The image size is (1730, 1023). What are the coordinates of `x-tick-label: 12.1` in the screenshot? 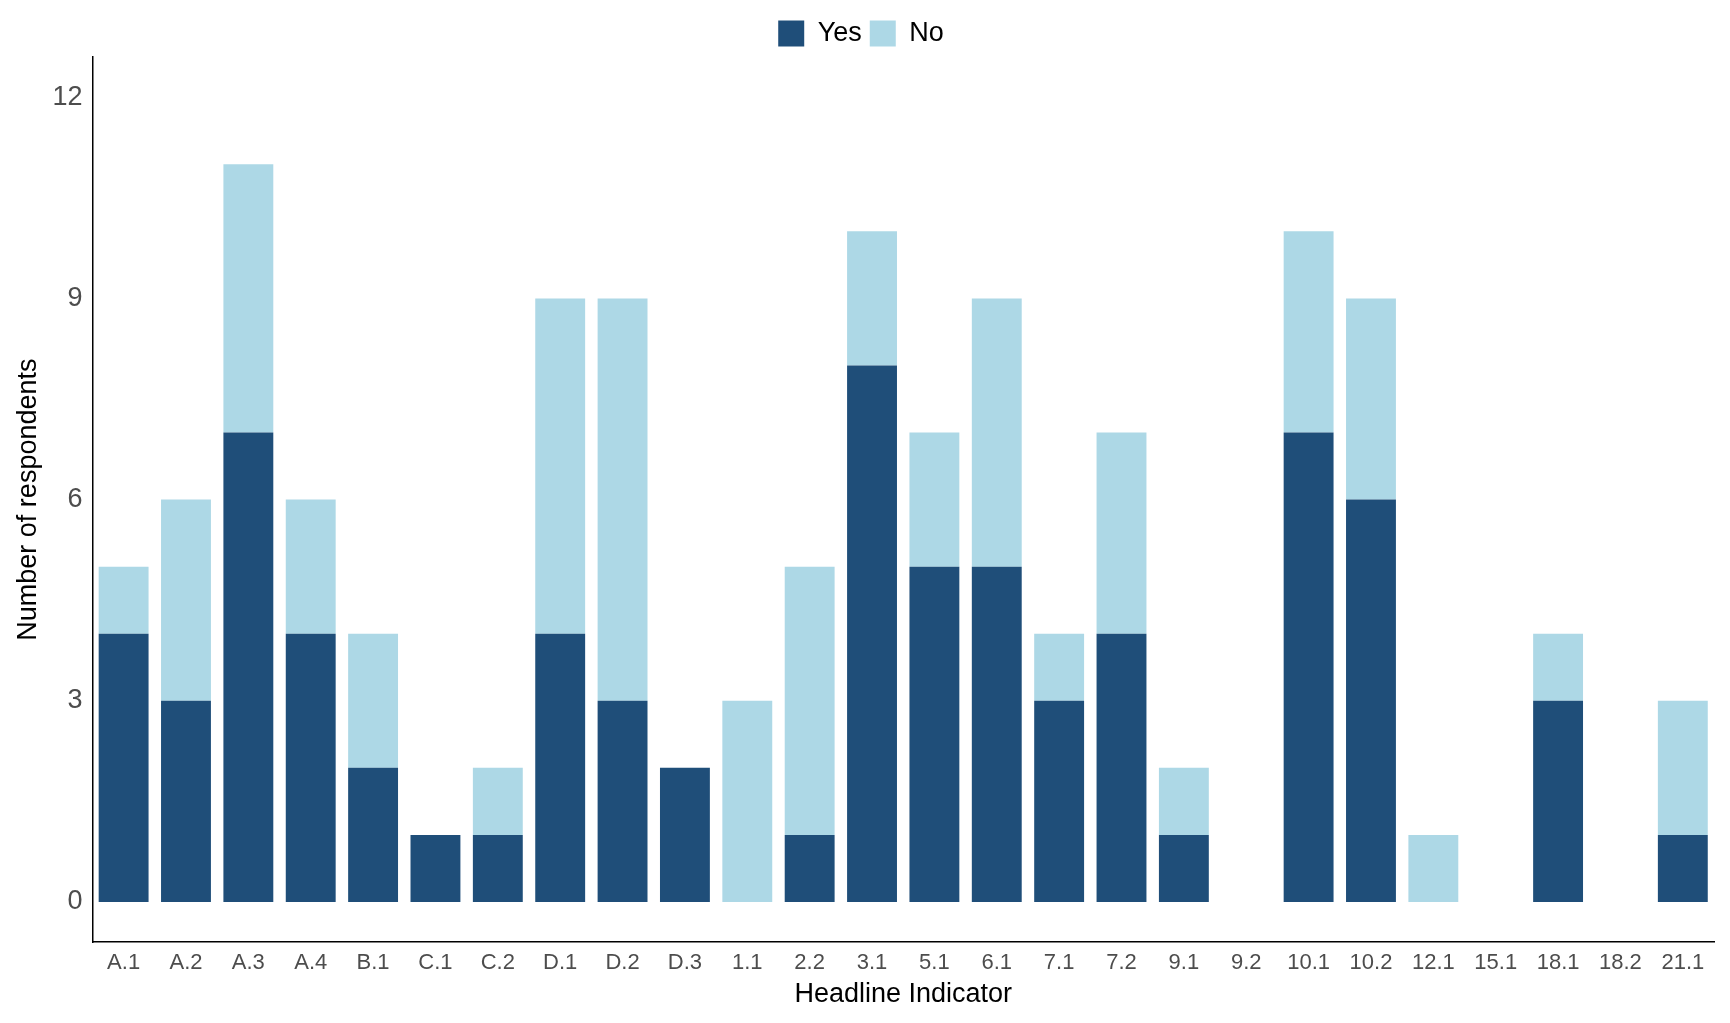 It's located at (1433, 962).